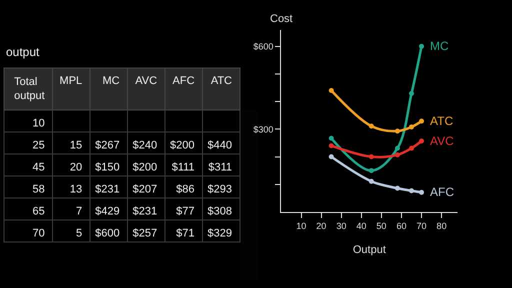 This screenshot has width=512, height=288. What do you see at coordinates (107, 167) in the screenshot?
I see `text: $150` at bounding box center [107, 167].